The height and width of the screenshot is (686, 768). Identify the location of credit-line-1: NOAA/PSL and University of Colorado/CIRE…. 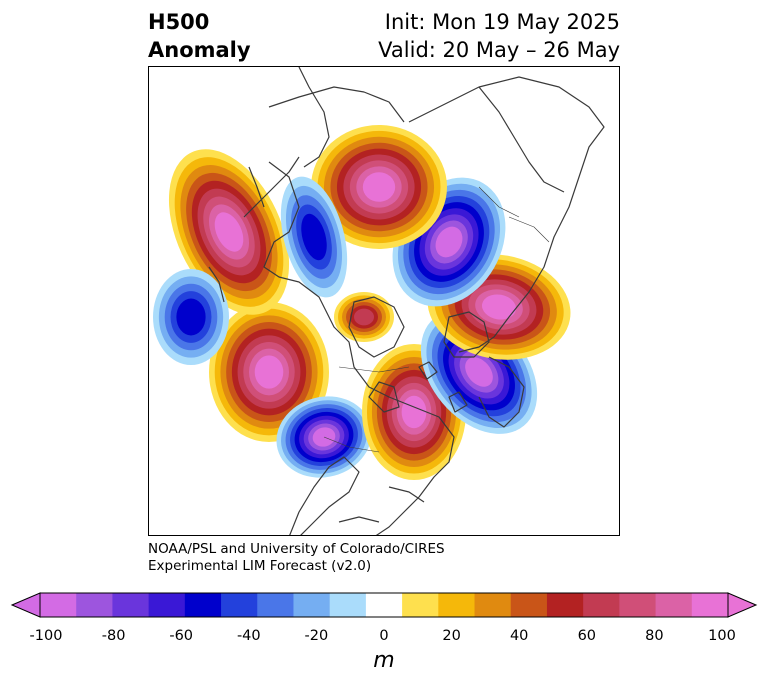
(296, 549).